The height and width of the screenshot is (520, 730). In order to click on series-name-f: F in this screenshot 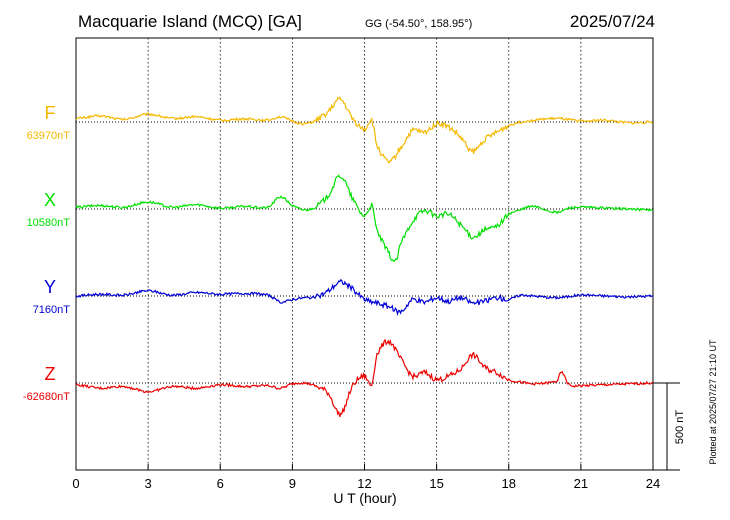, I will do `click(50, 113)`.